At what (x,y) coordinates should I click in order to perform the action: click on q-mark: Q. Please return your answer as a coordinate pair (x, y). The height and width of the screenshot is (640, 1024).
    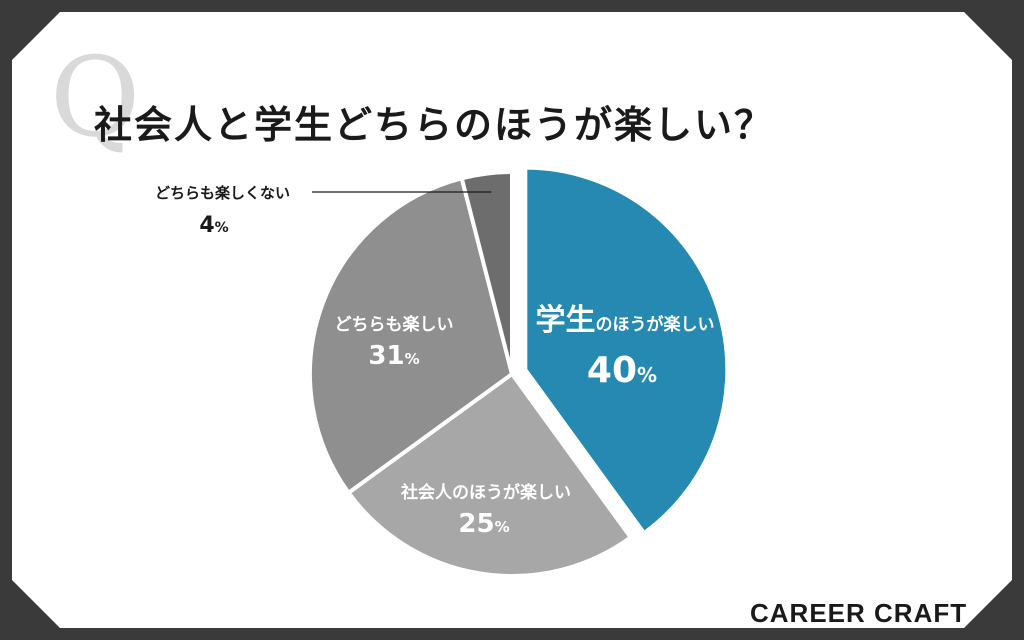
    Looking at the image, I should click on (95, 97).